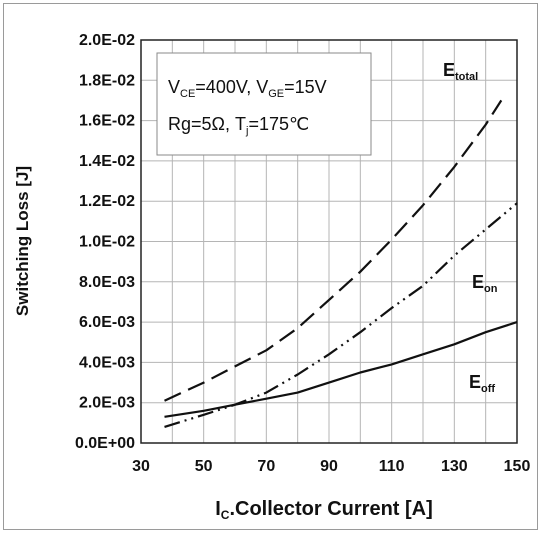 The width and height of the screenshot is (543, 535). Describe the element at coordinates (247, 88) in the screenshot. I see `conditions-line-1: VCE=400V, VGE=15V` at that location.